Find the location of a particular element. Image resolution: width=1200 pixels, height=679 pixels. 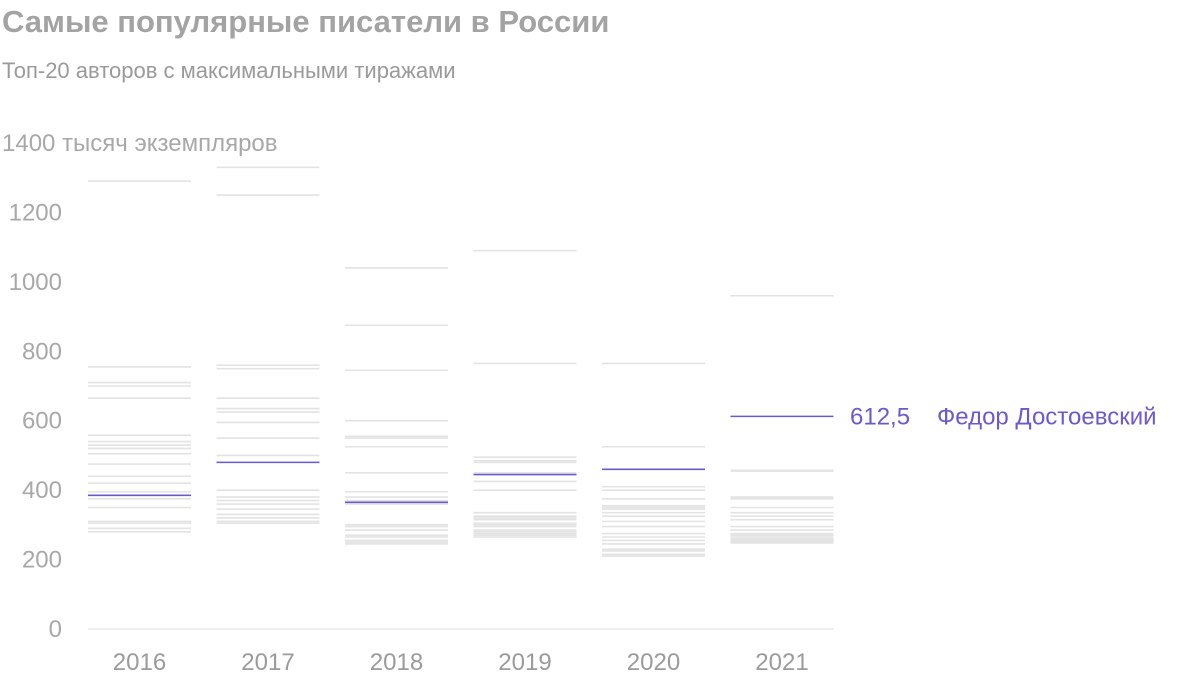

y-tick-label: 1200 is located at coordinates (35, 212).